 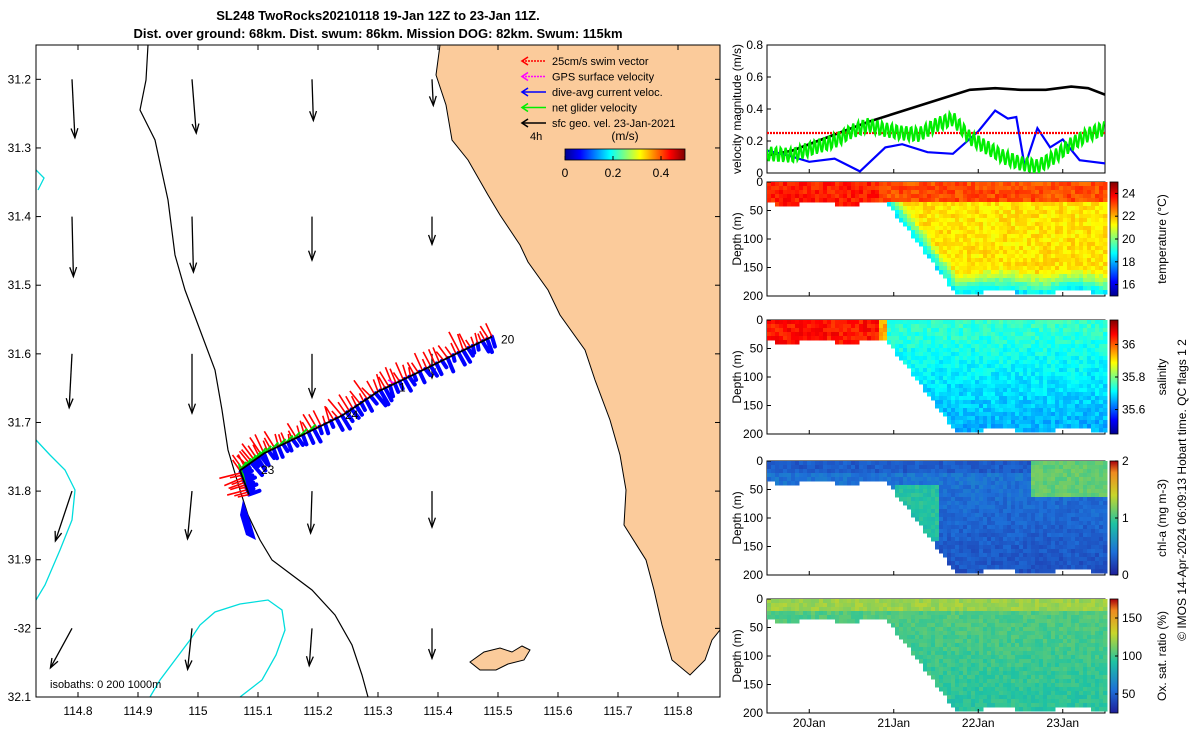 I want to click on profile-cells, so click(x=937, y=517).